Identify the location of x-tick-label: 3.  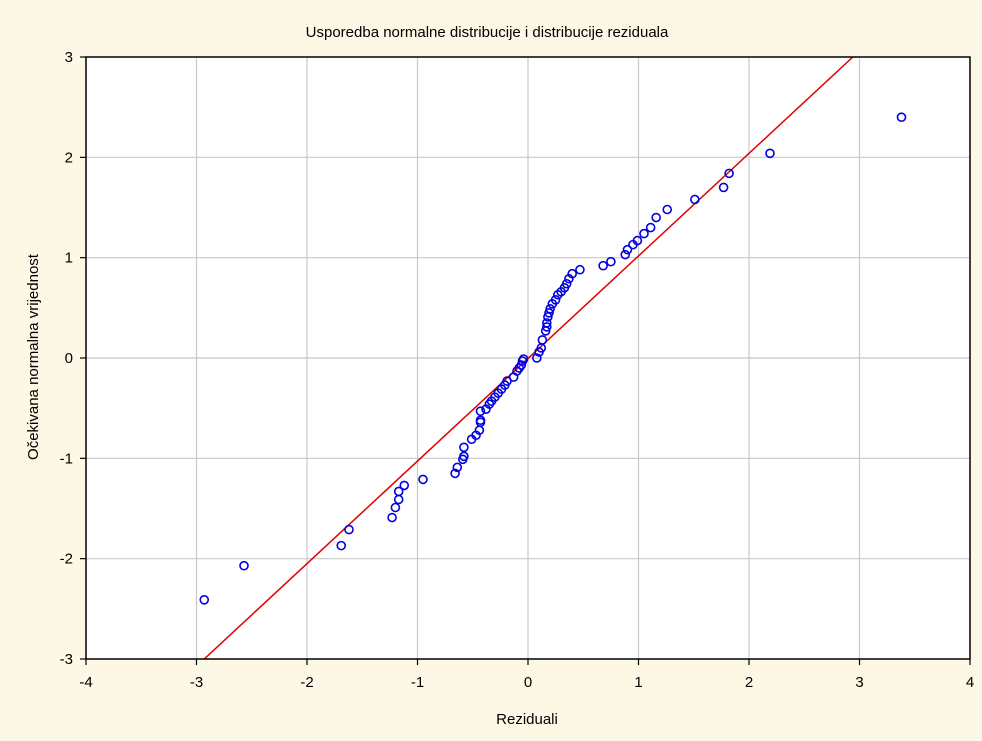
(859, 682).